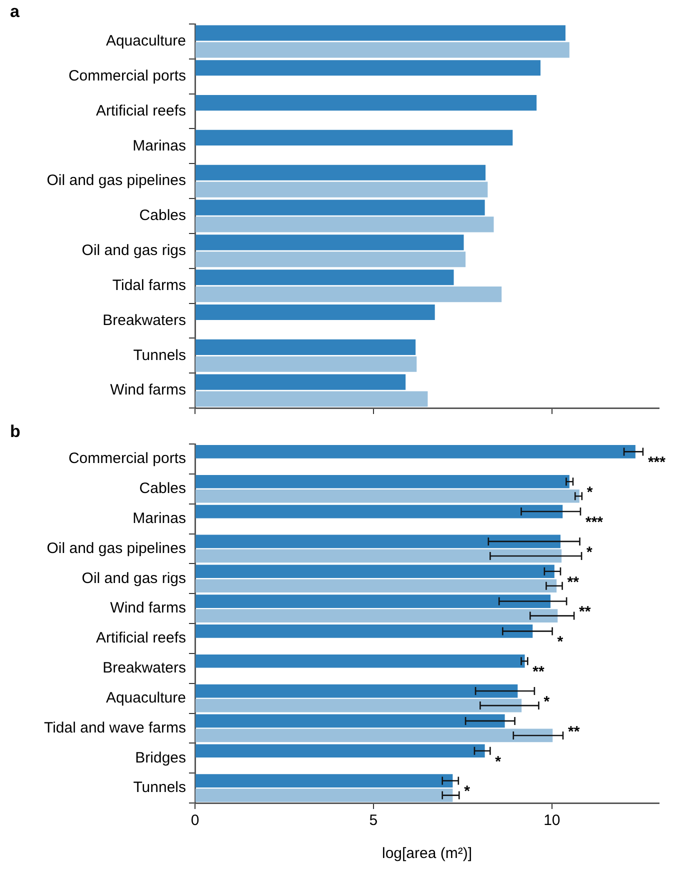  I want to click on text: a, so click(15, 12).